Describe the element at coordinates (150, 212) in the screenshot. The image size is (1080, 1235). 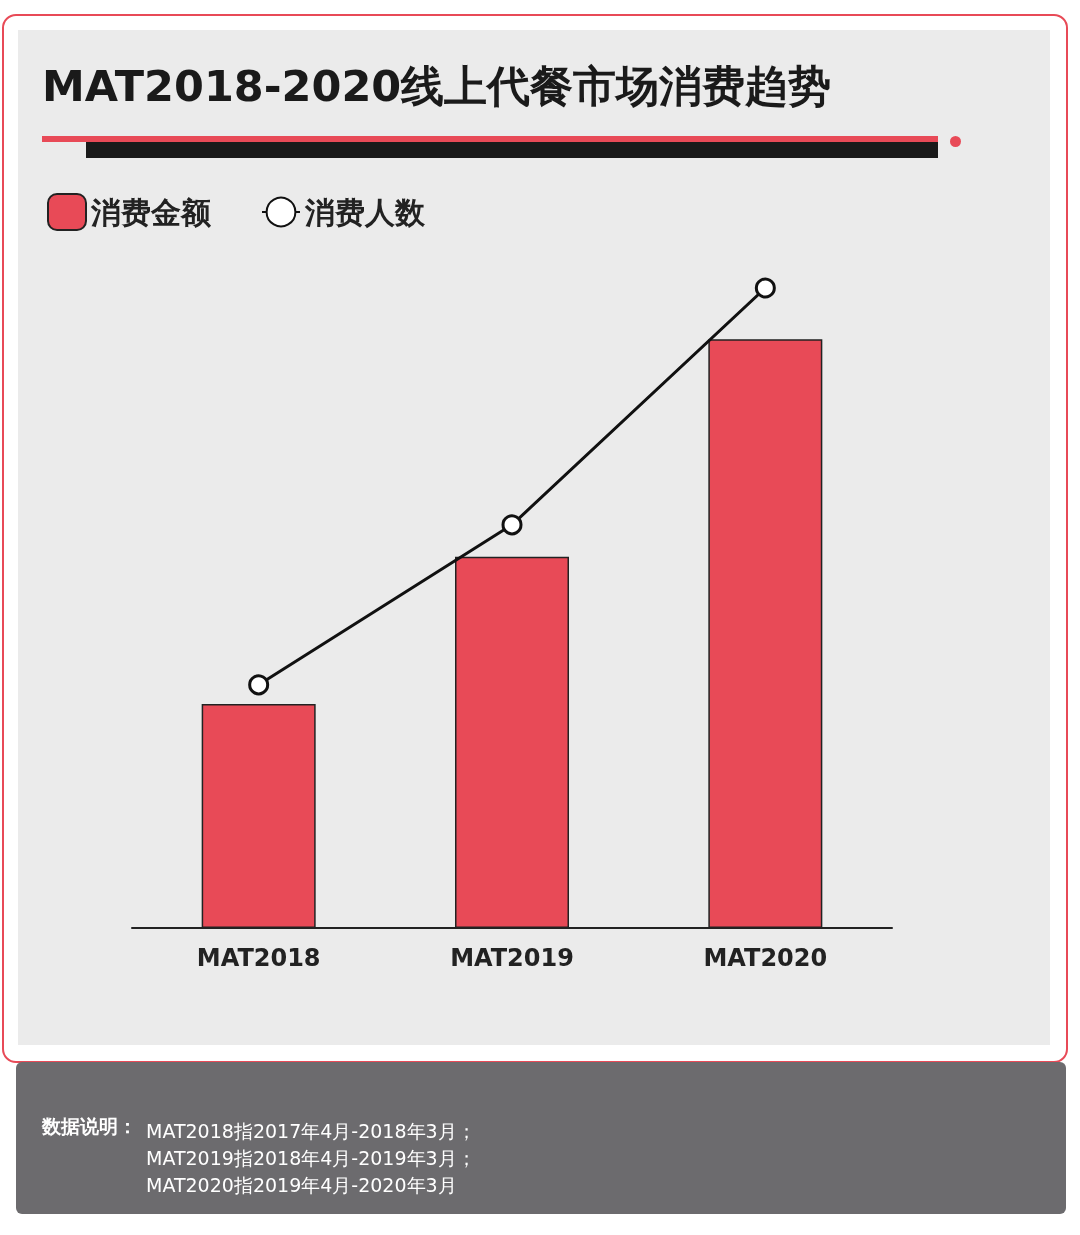
I see `legend-label: 消费金额` at that location.